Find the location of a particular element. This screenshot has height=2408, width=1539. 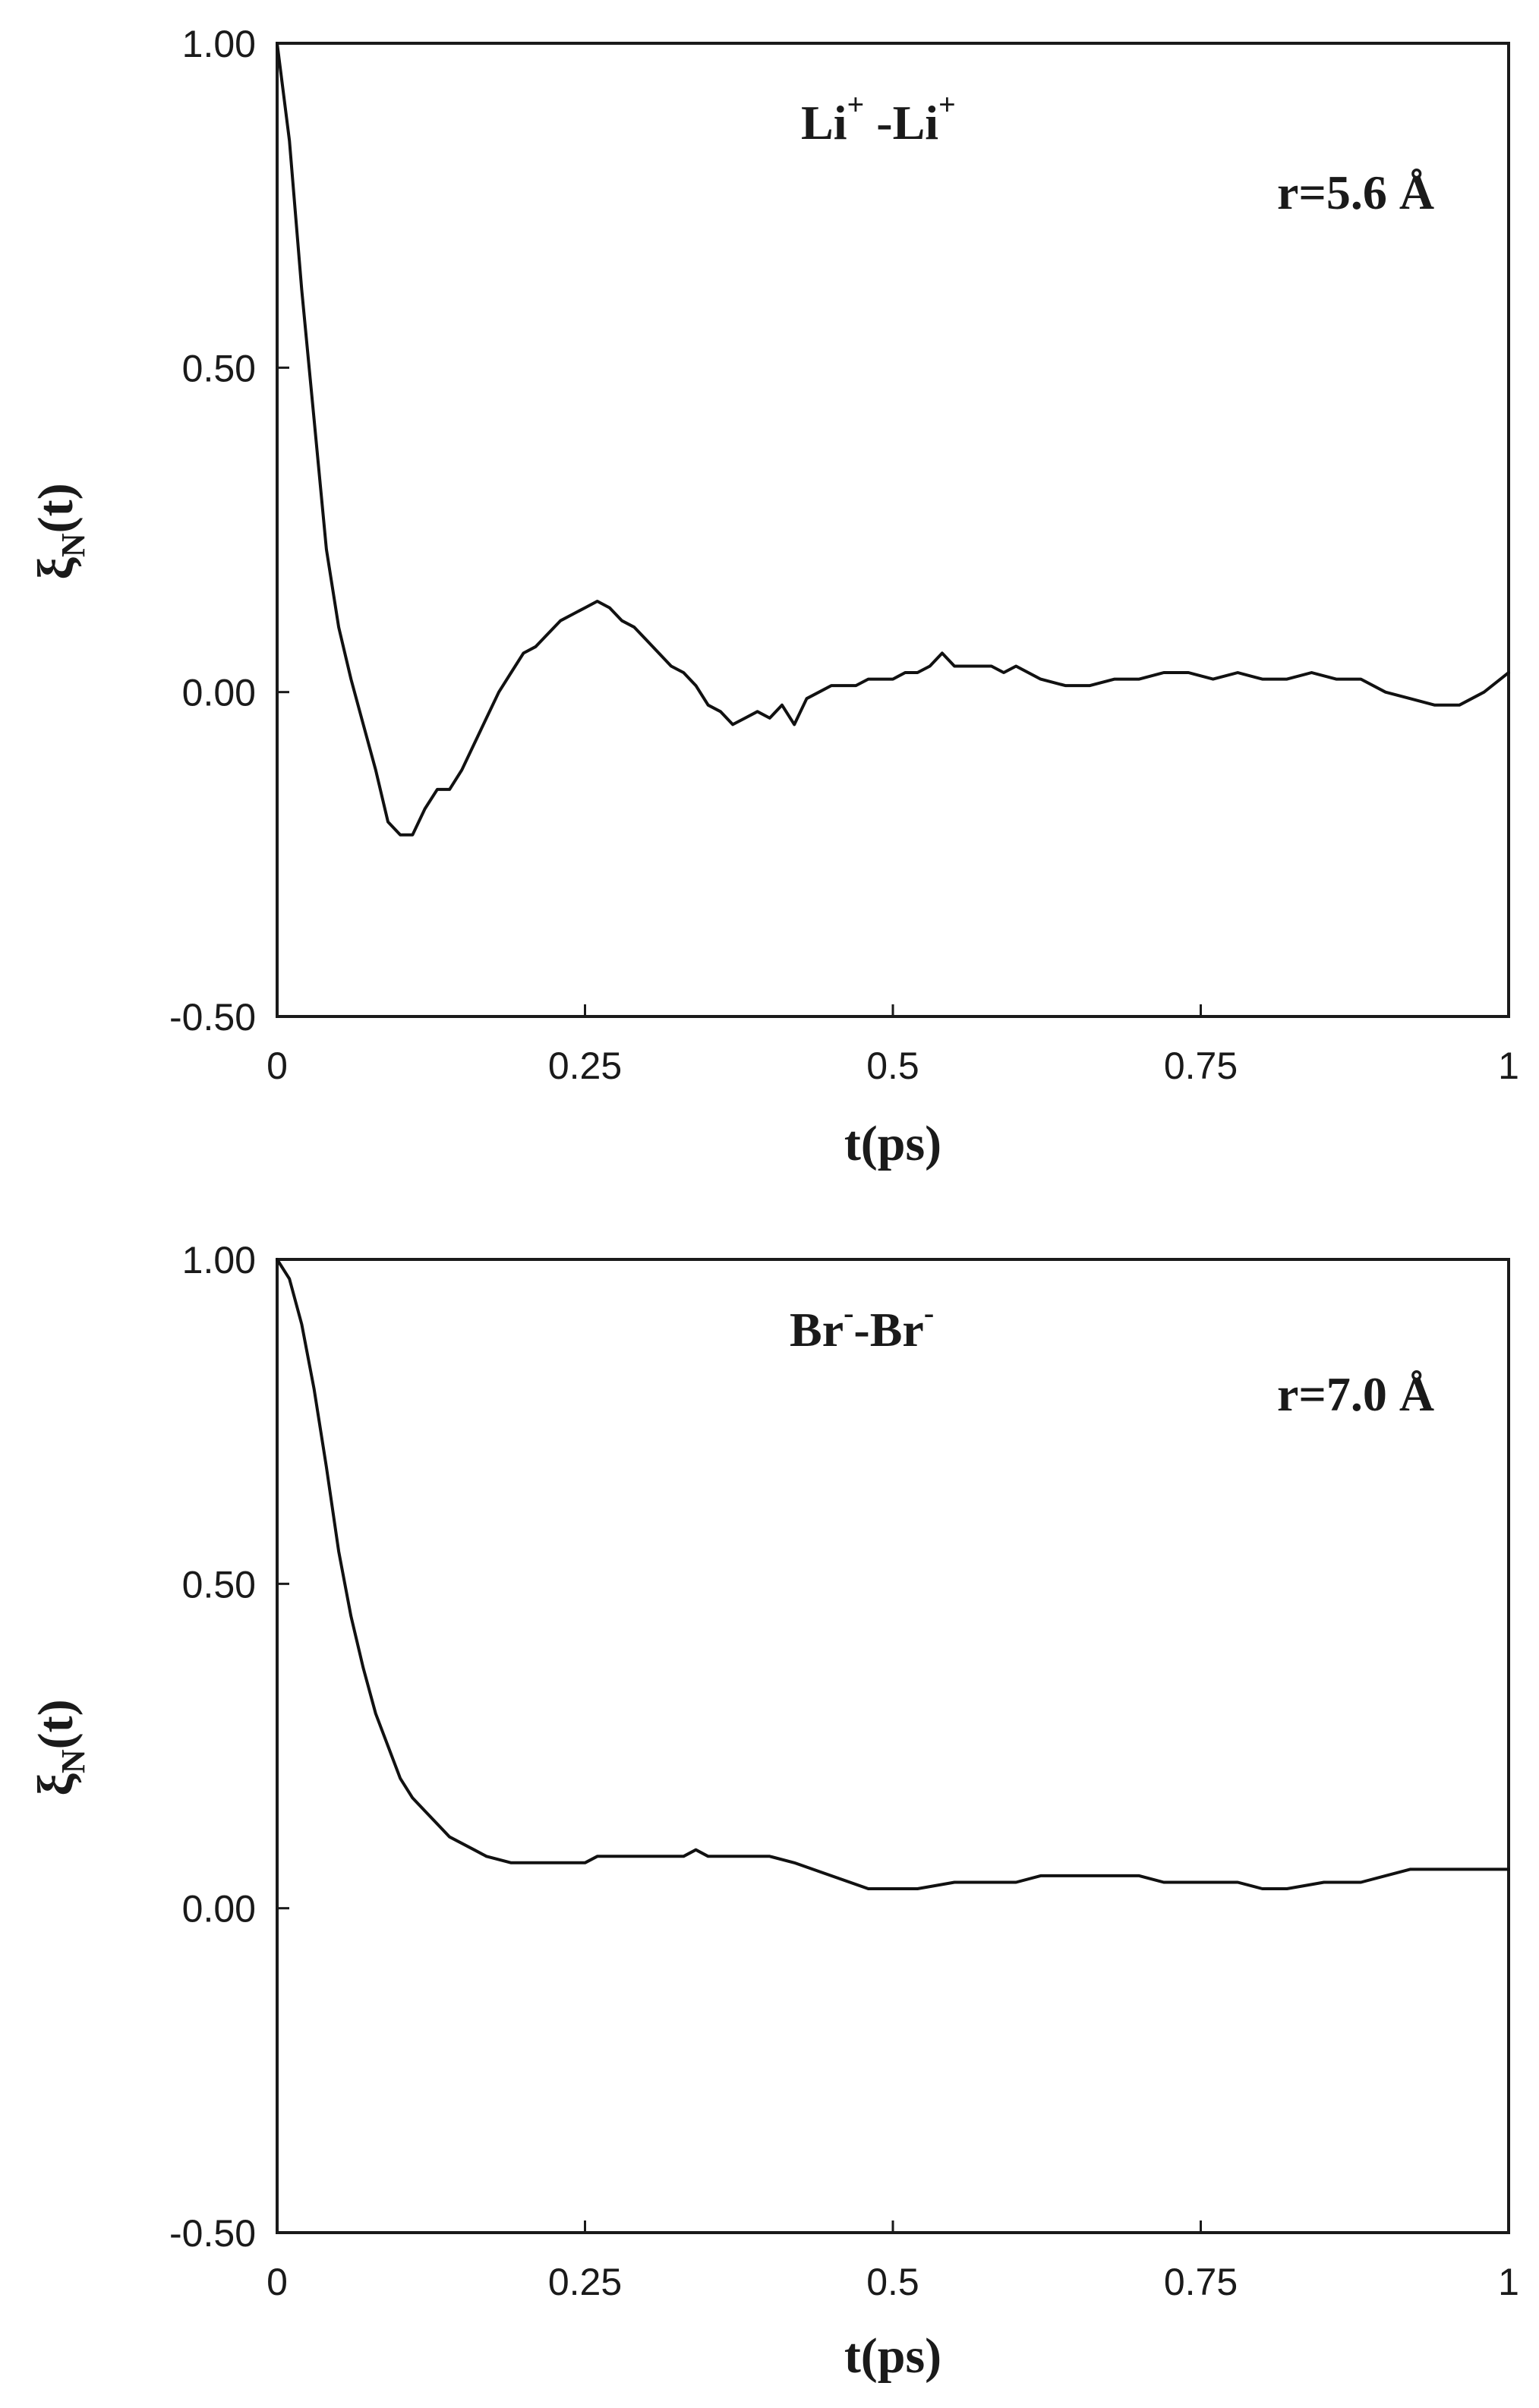

bottom-x-tick-label-0: 0 is located at coordinates (277, 2282).